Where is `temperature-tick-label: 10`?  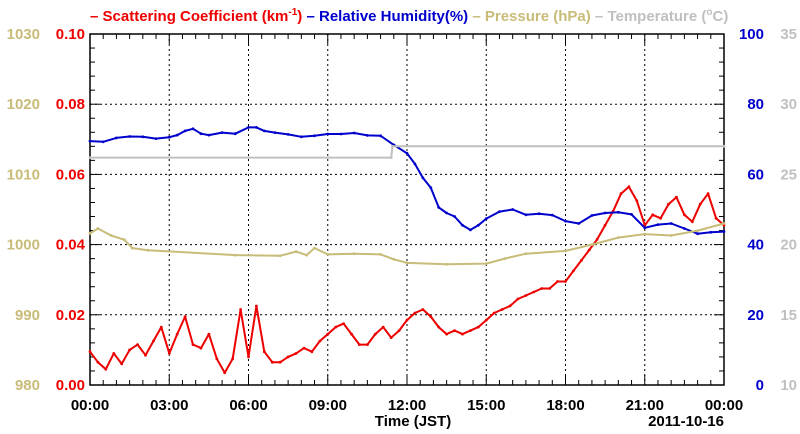
temperature-tick-label: 10 is located at coordinates (788, 385).